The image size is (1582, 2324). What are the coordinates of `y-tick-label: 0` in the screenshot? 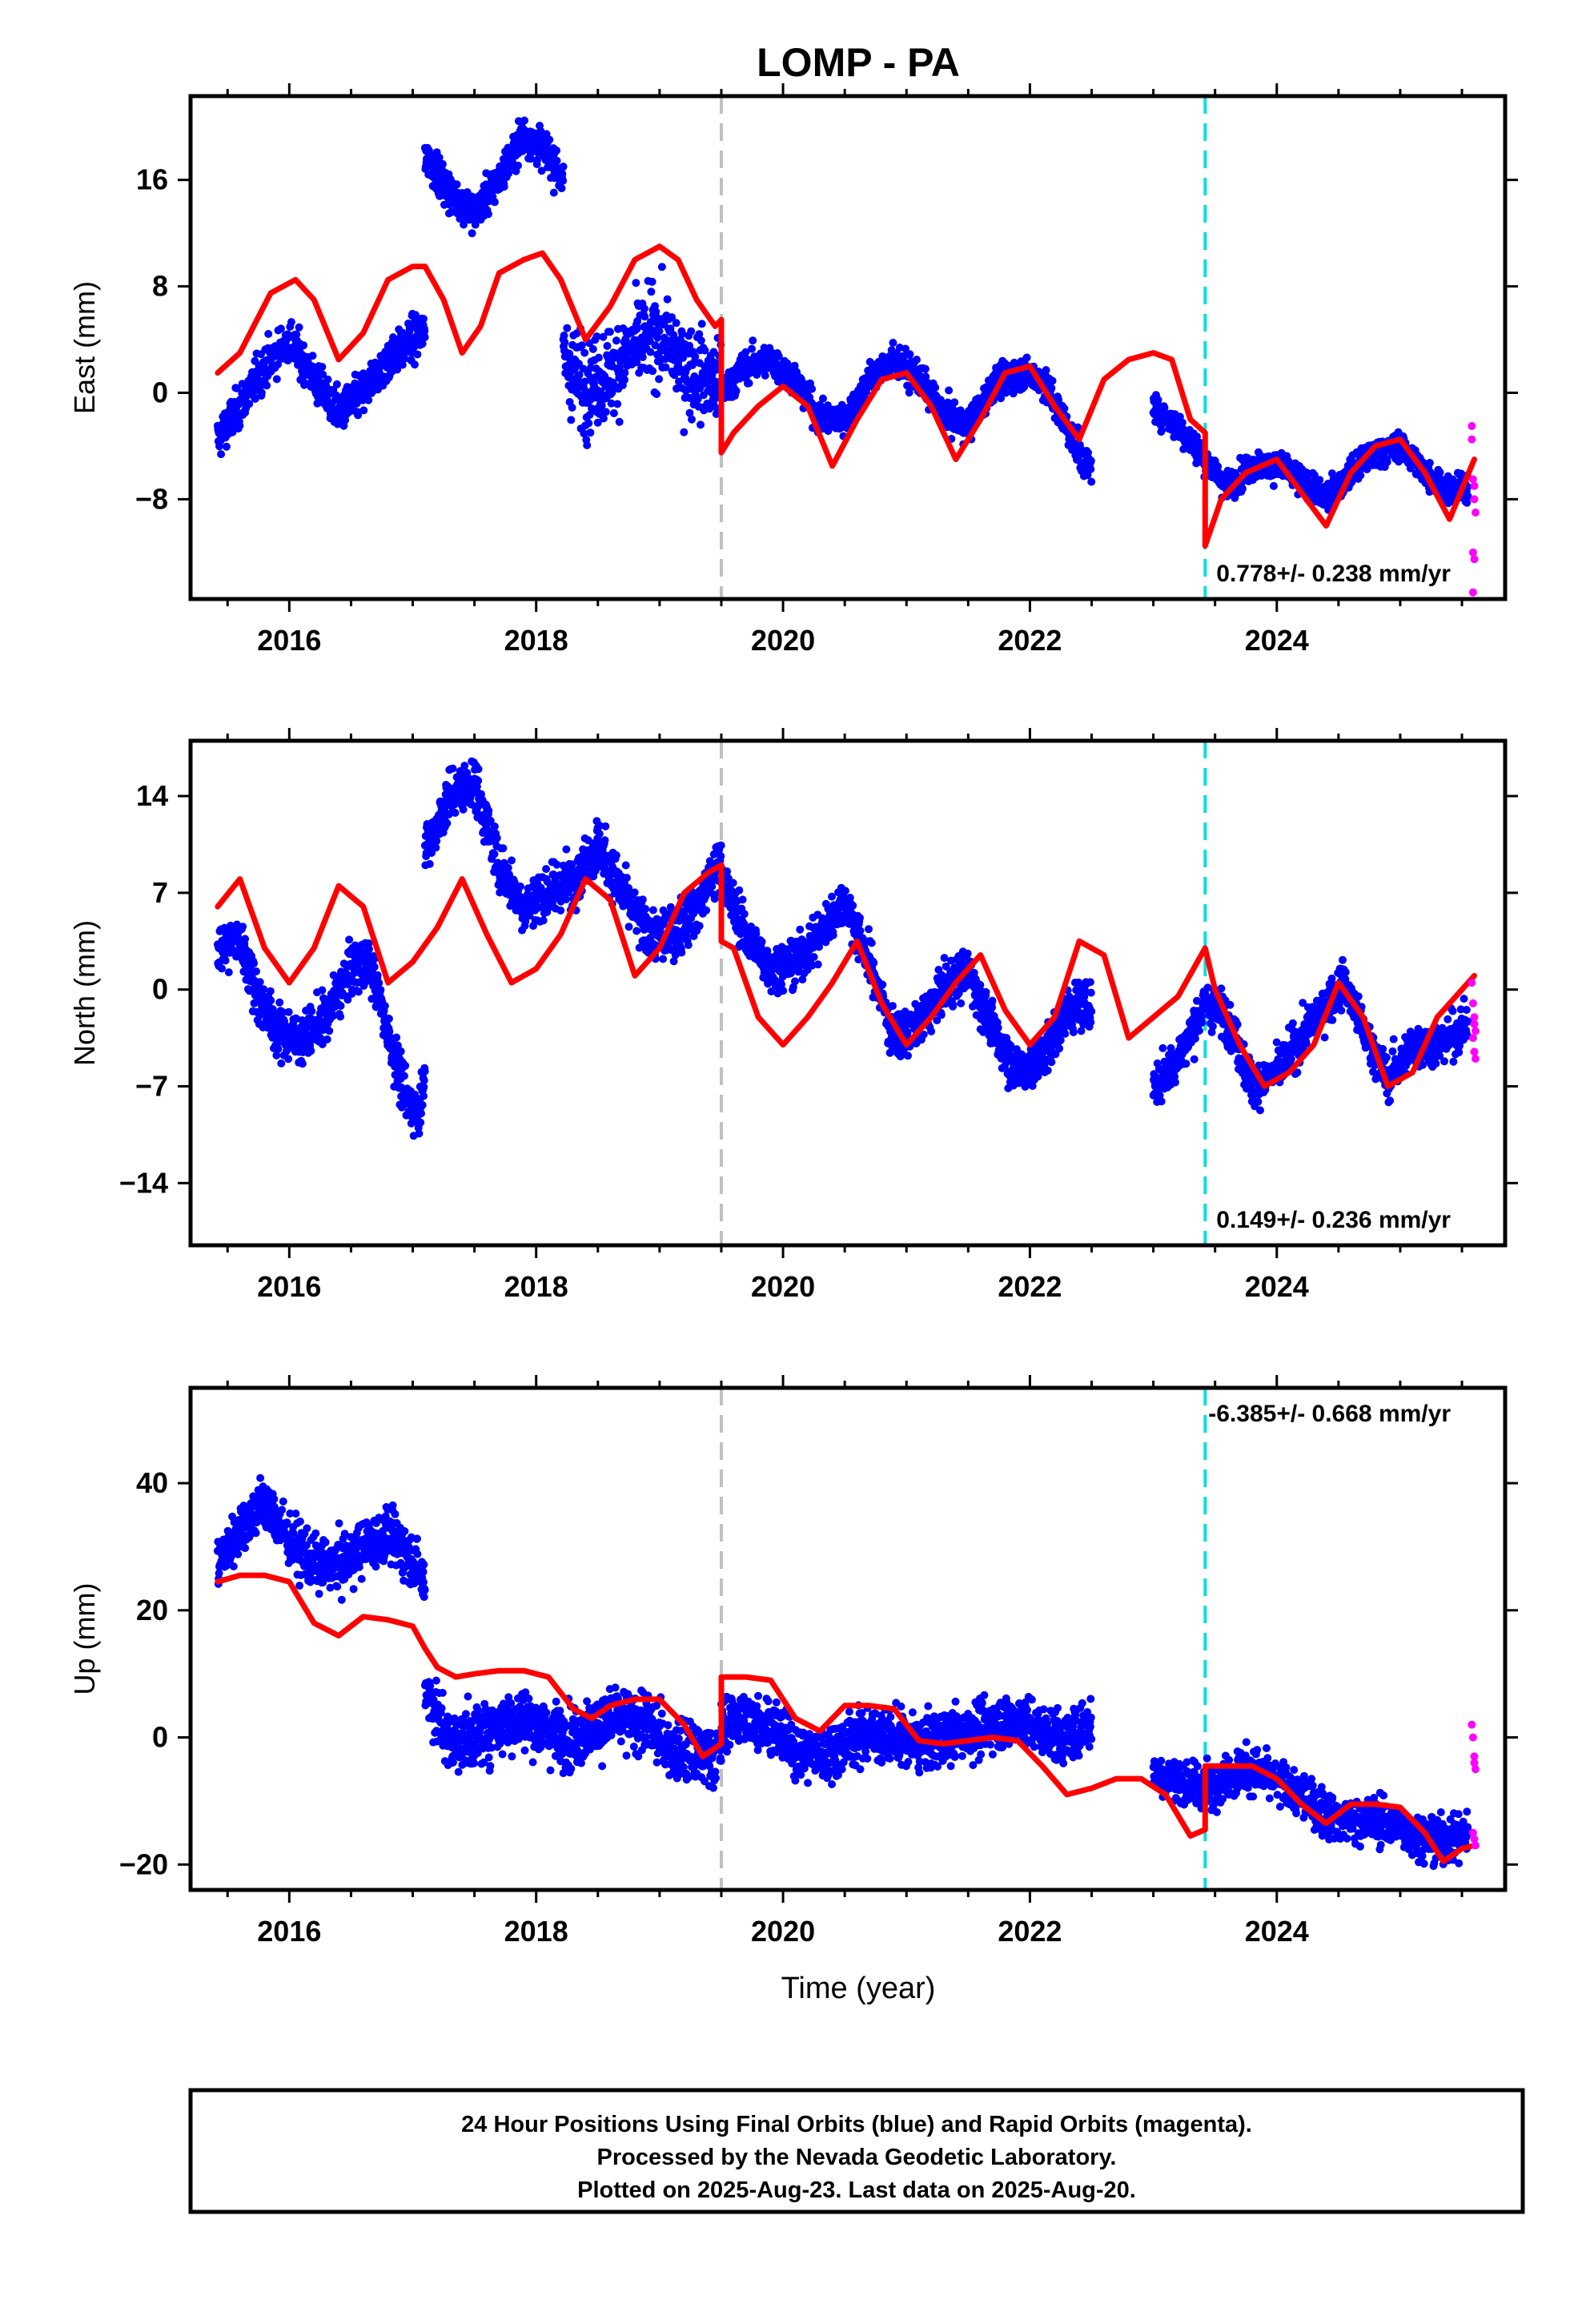 It's located at (160, 392).